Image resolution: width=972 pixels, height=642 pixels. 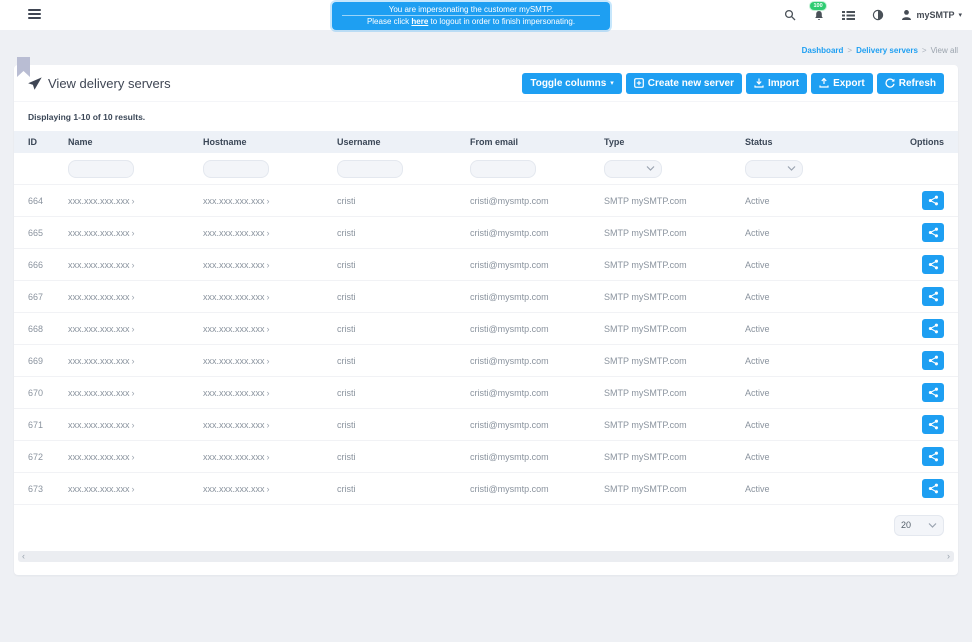 What do you see at coordinates (36, 392) in the screenshot?
I see `cell-id: 670` at bounding box center [36, 392].